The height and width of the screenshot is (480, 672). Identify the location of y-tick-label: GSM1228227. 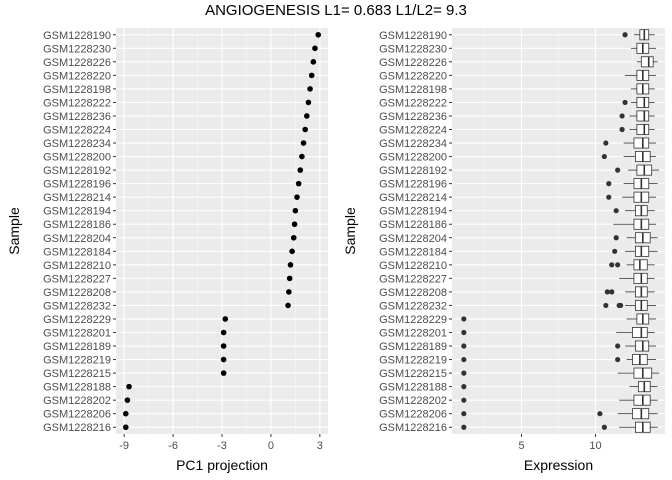
(77, 279).